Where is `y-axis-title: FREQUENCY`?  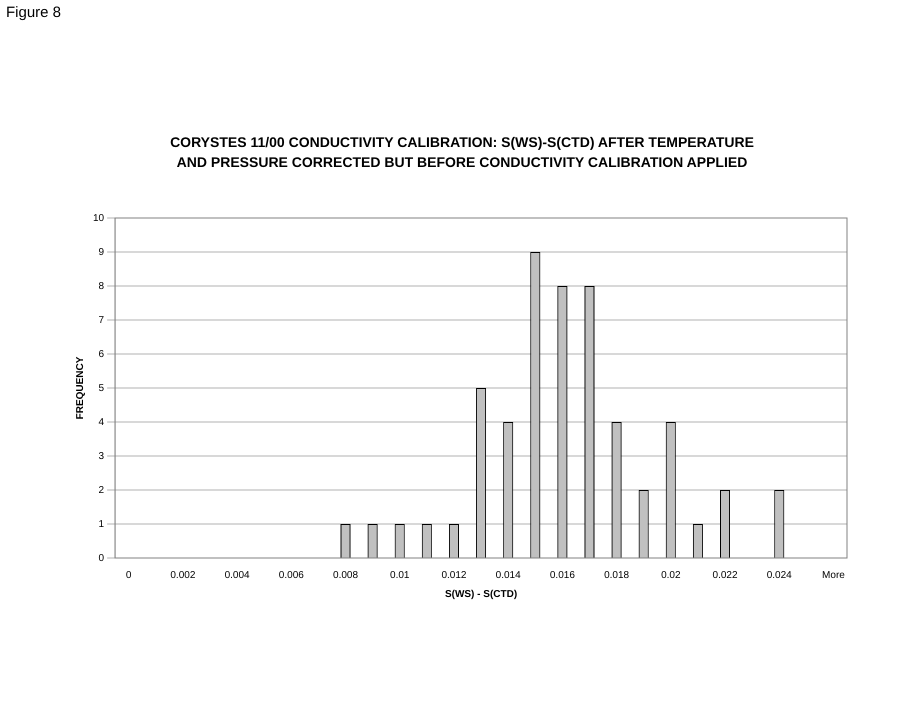 y-axis-title: FREQUENCY is located at coordinates (80, 388).